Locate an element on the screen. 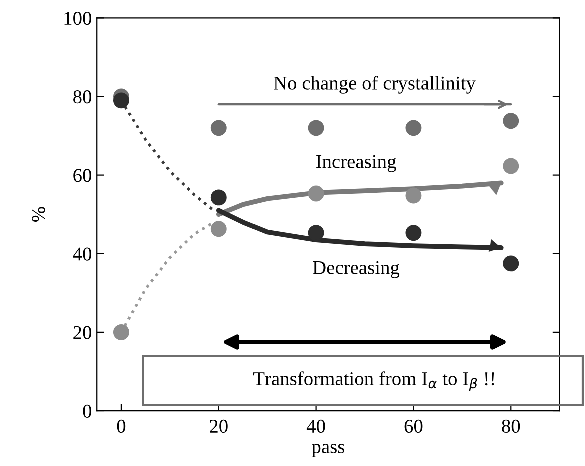 This screenshot has height=466, width=585. y-tick-label: 60 is located at coordinates (83, 175).